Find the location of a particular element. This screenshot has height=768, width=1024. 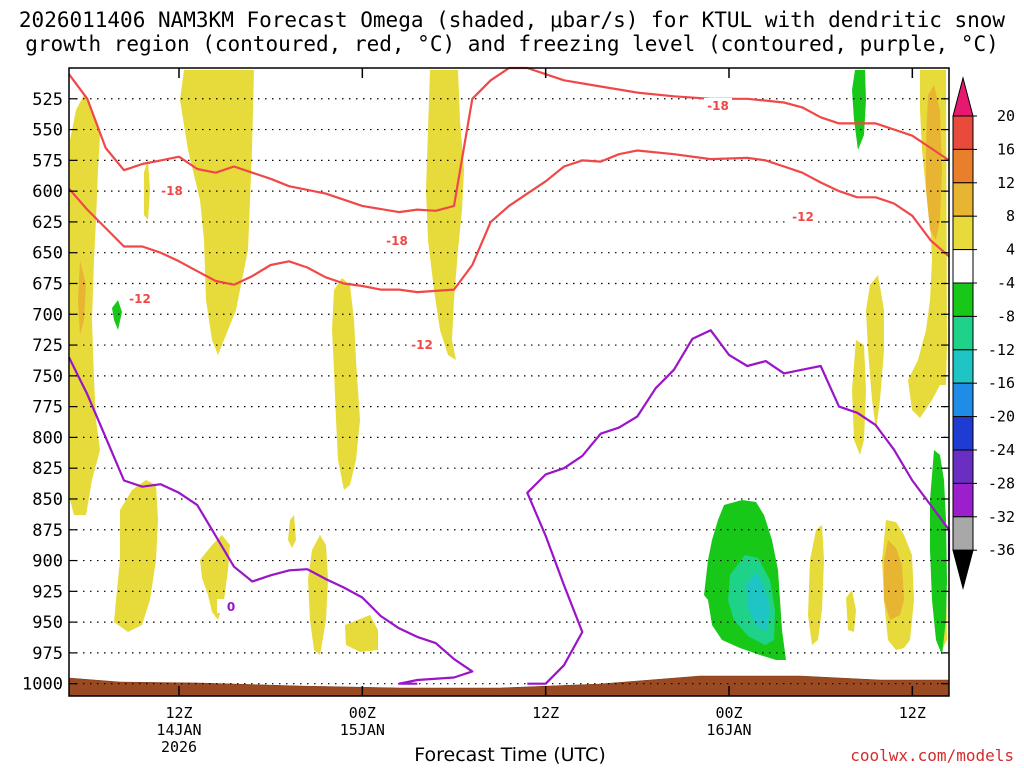

colorbar-label-7: -12 is located at coordinates (1001, 350).